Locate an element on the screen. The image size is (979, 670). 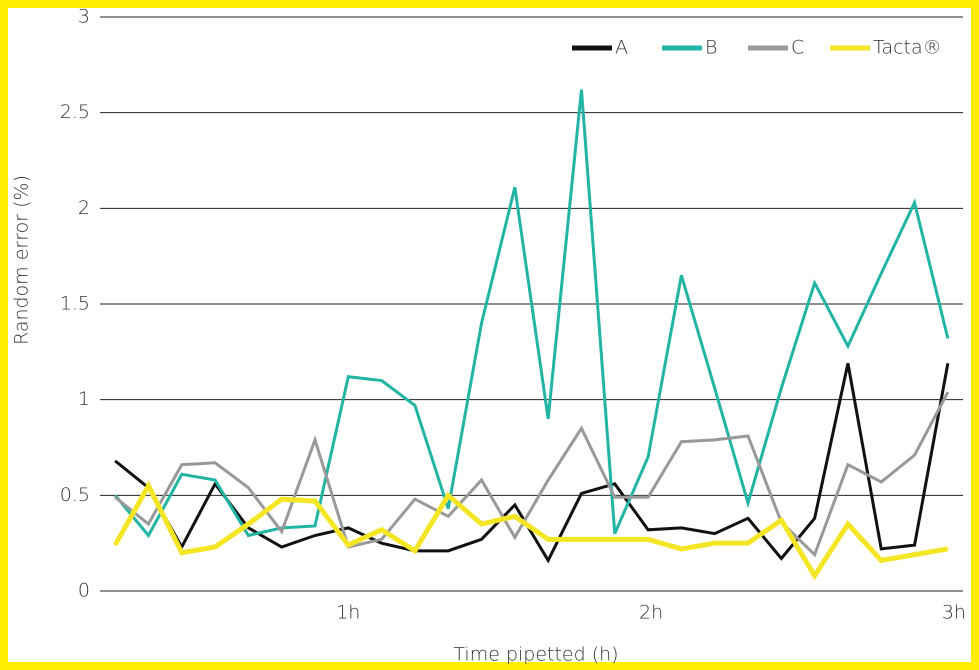
y-tick-label: 1.5 is located at coordinates (75, 304).